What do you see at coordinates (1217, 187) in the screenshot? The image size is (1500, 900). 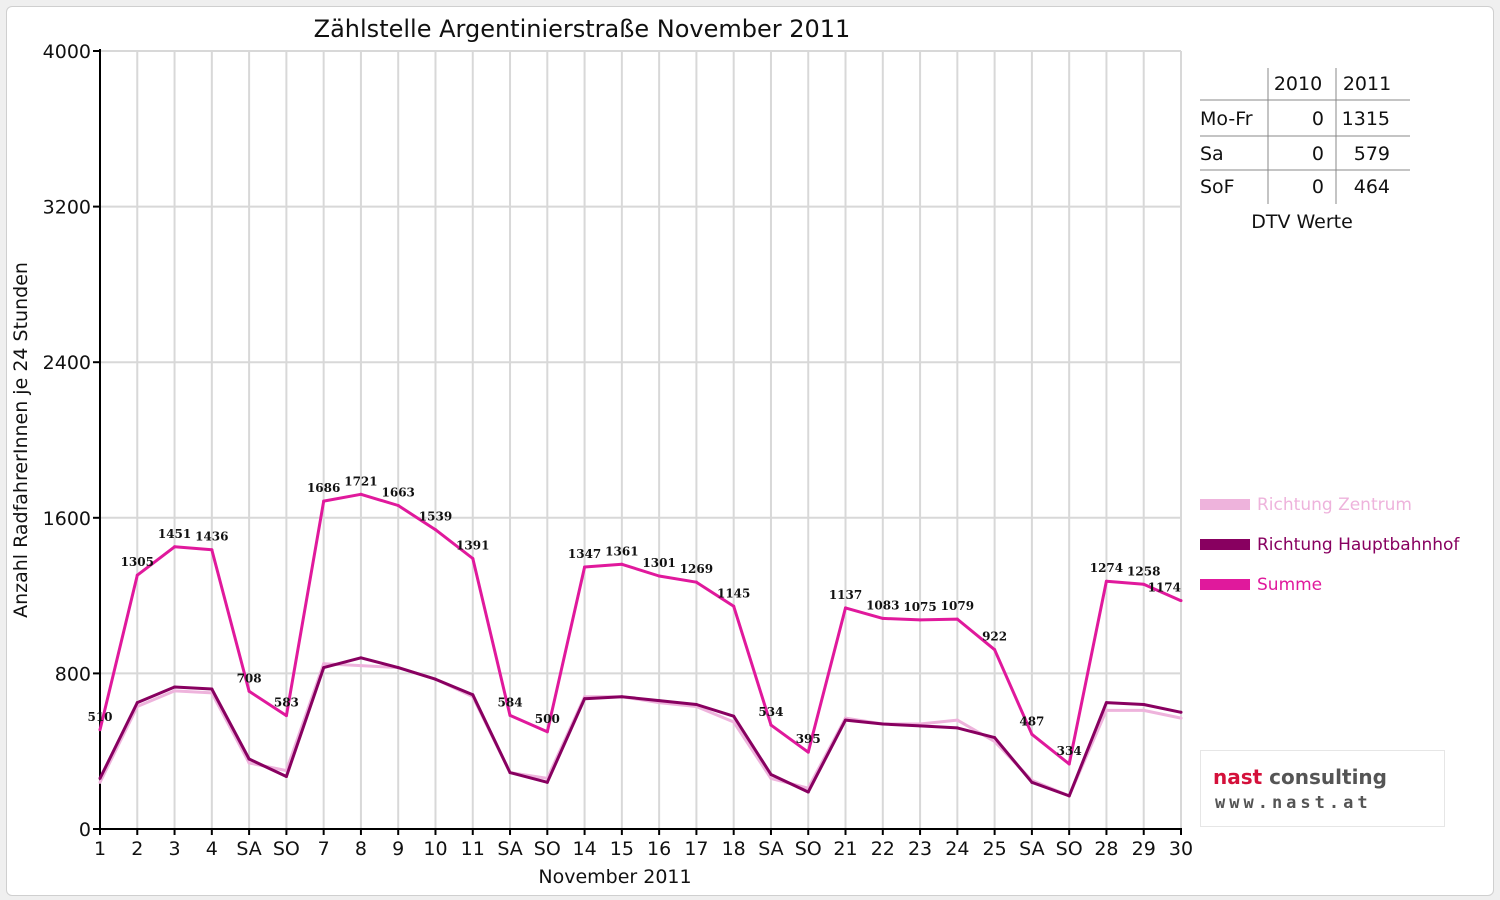 I see `table-row-label: SoF` at bounding box center [1217, 187].